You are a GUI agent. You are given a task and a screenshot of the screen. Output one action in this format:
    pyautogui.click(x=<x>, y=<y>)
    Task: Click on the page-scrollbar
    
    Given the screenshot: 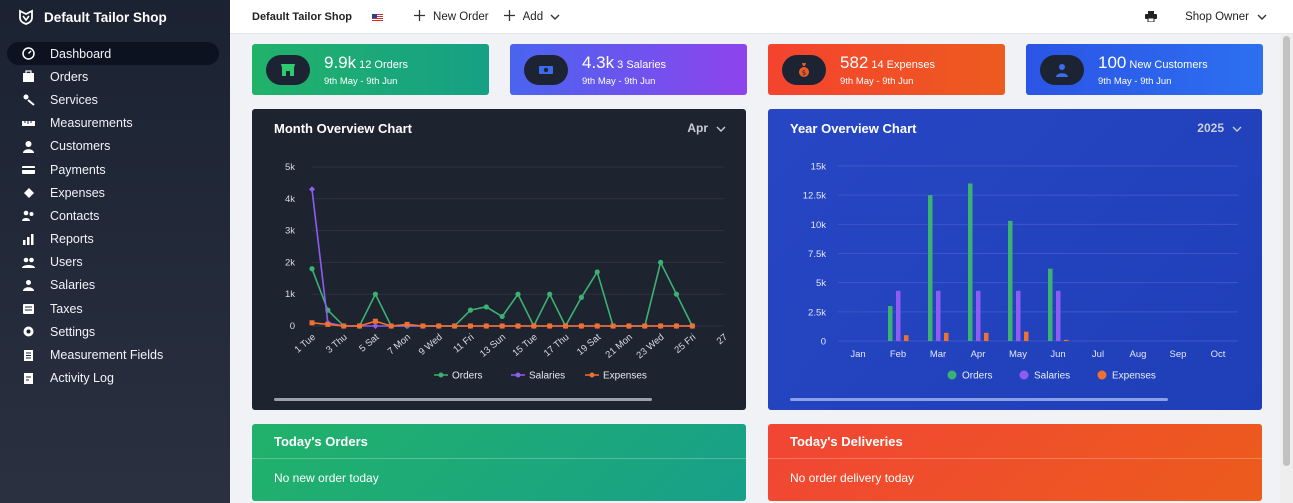 What is the action you would take?
    pyautogui.click(x=1286, y=268)
    